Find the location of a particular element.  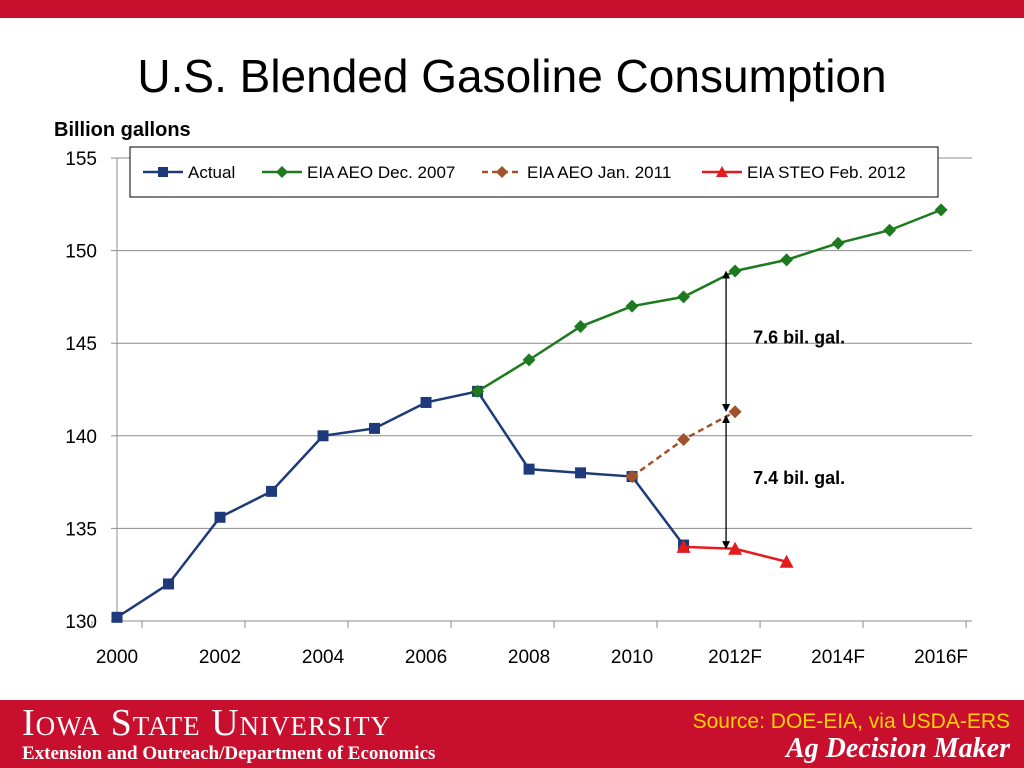

x-tick-label: 2000 is located at coordinates (117, 657).